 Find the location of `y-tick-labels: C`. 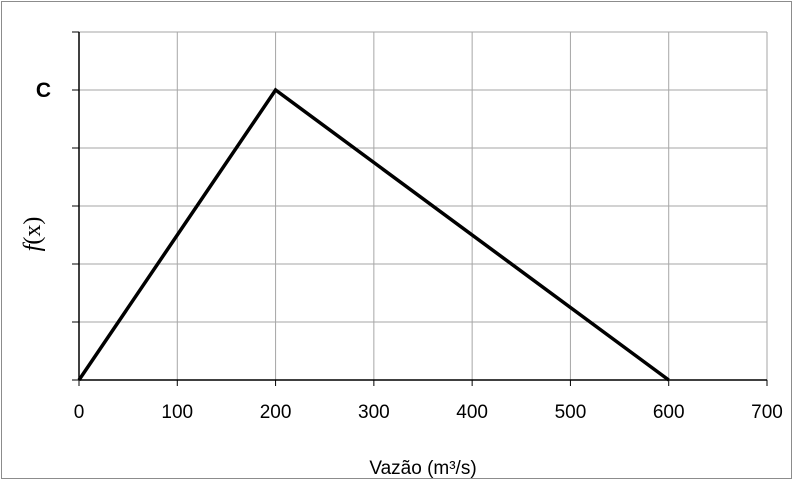

y-tick-labels: C is located at coordinates (43, 90).